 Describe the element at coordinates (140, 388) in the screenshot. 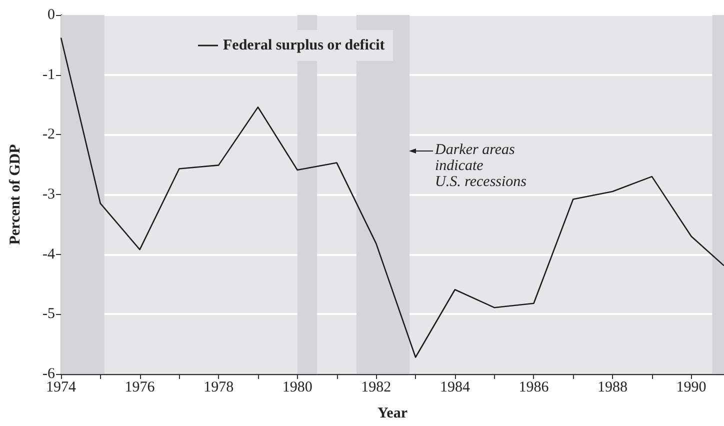

I see `x-tick-label: 1976` at that location.